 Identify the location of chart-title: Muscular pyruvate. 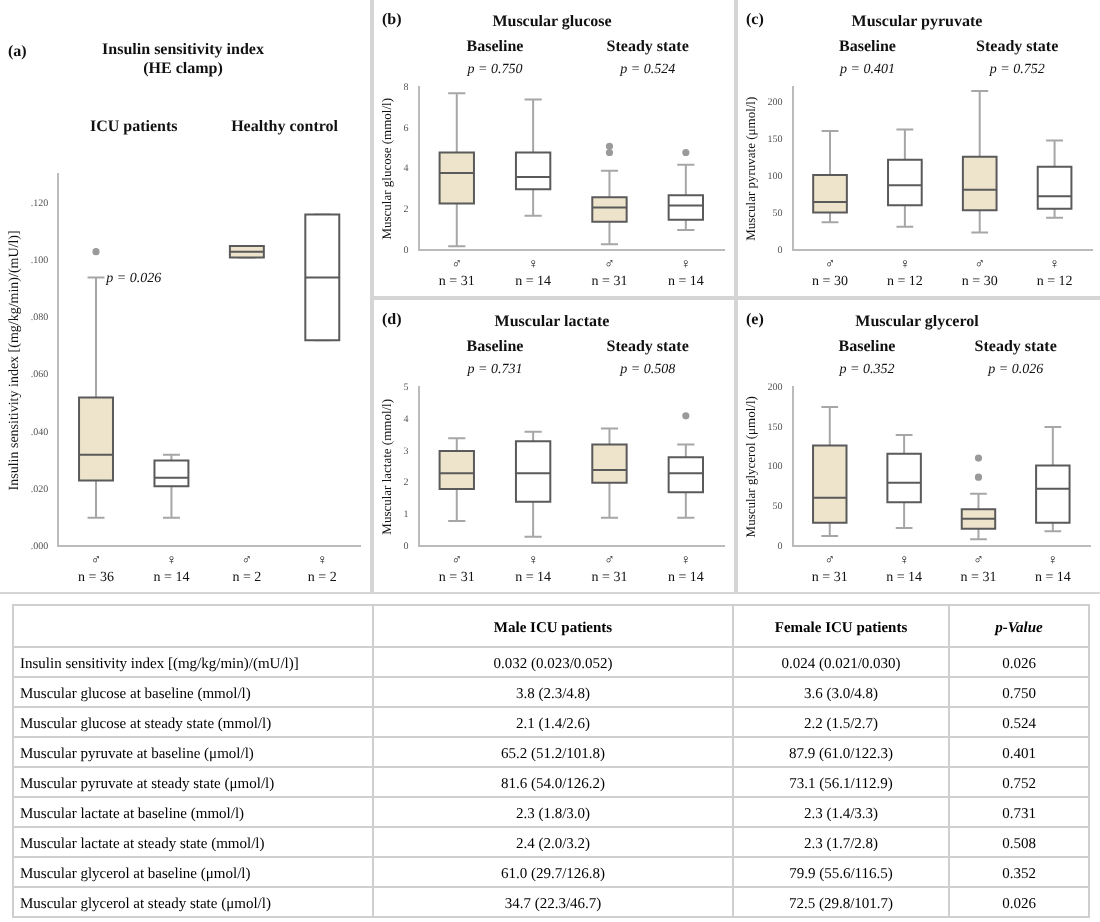
(917, 20).